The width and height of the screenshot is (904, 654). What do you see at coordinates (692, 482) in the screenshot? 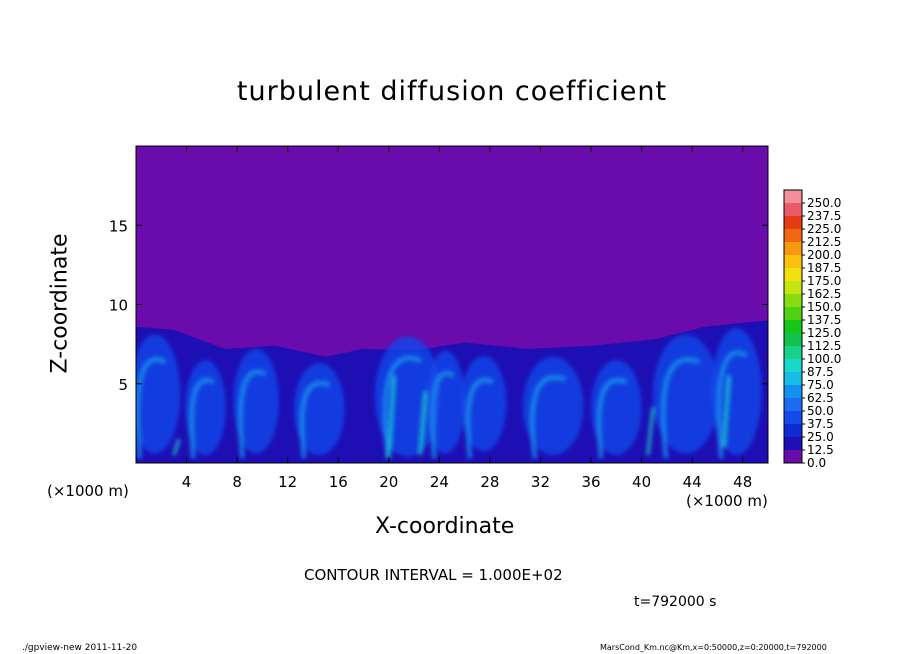
I see `x-tick-label: 44` at bounding box center [692, 482].